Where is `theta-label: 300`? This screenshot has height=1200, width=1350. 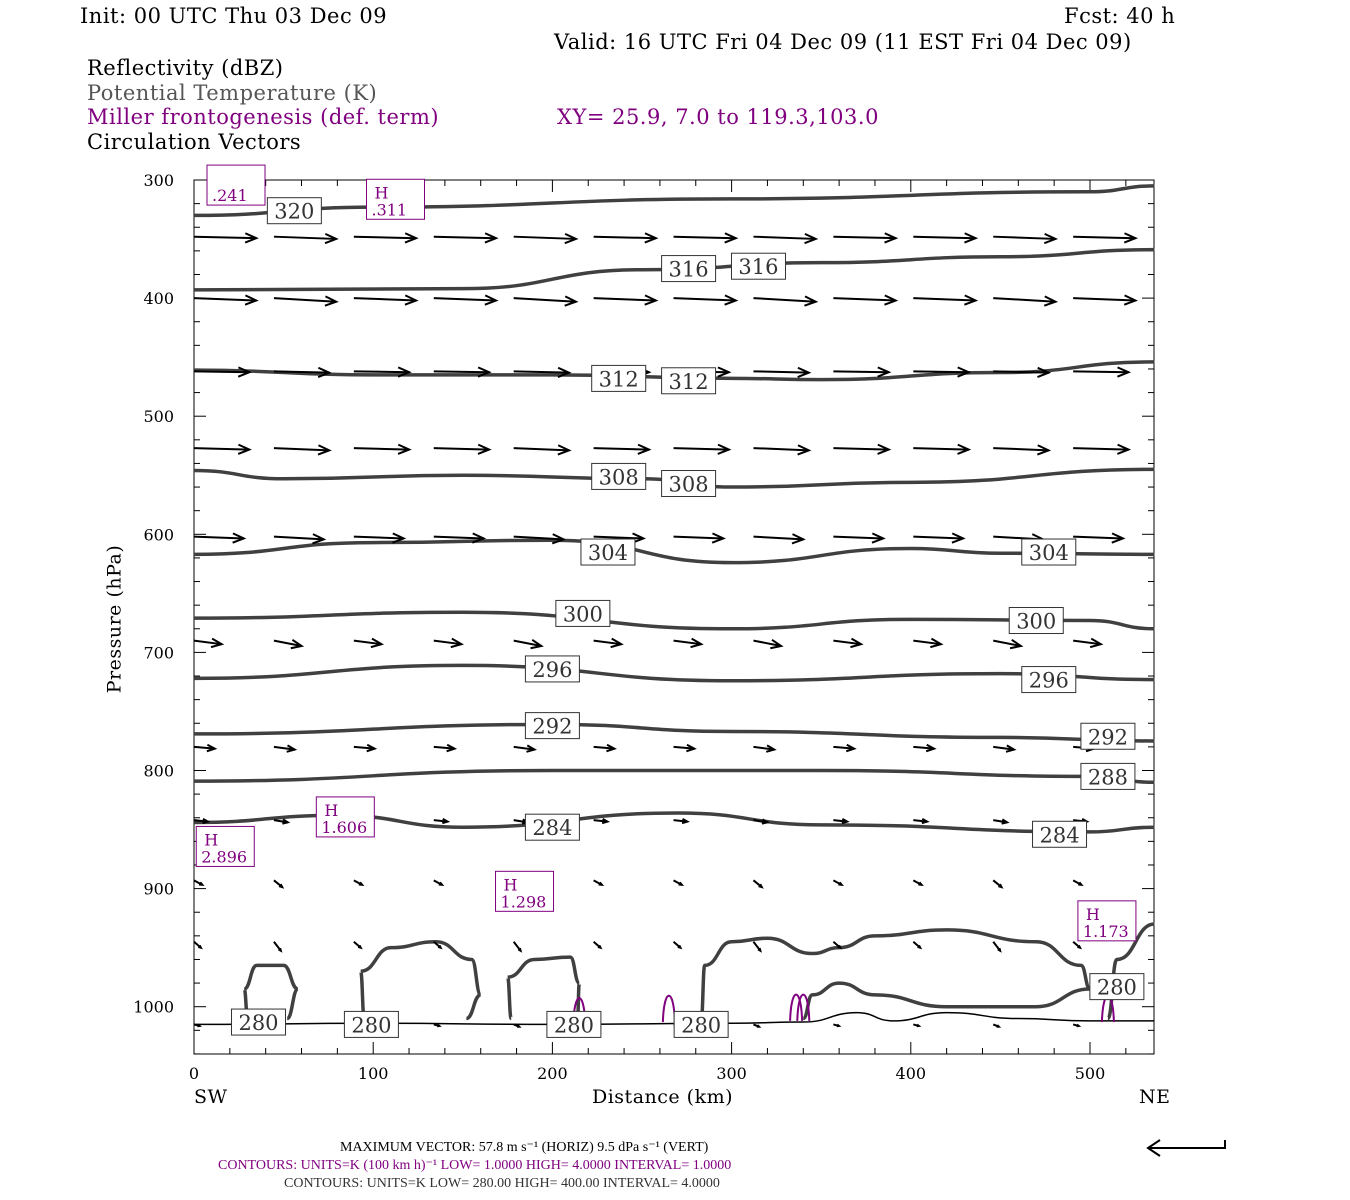
theta-label: 300 is located at coordinates (1036, 622).